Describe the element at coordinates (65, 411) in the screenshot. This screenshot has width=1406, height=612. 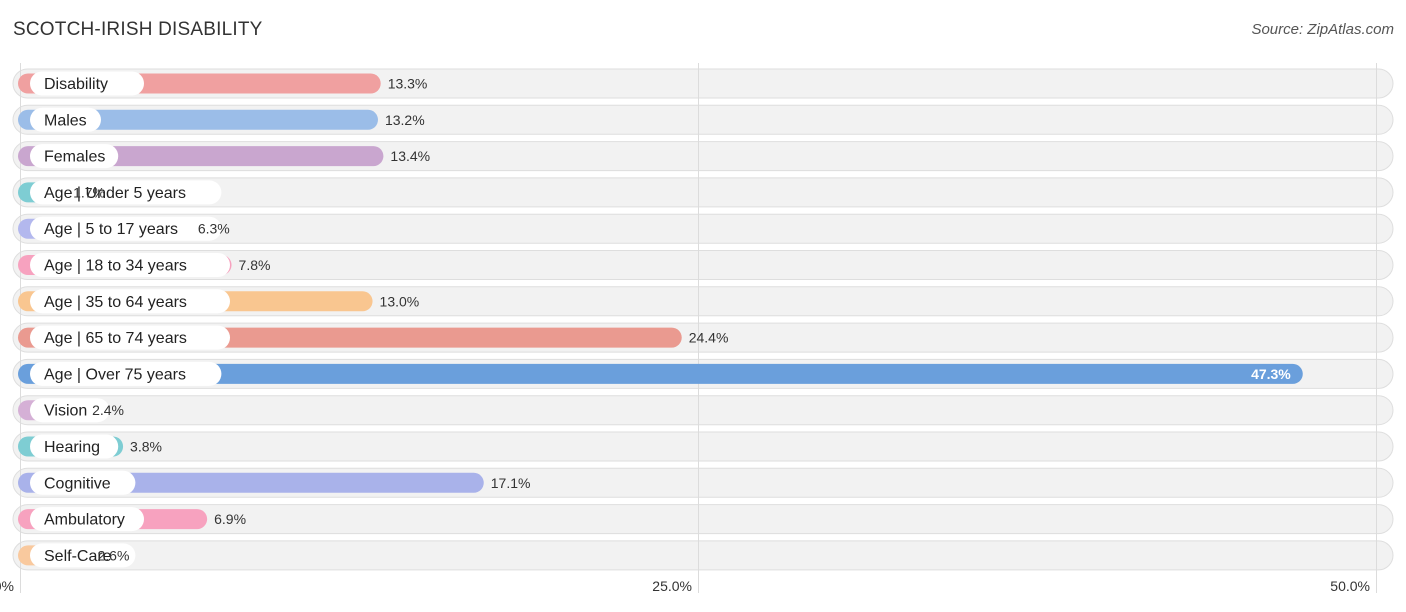
I see `category-label: Vision` at that location.